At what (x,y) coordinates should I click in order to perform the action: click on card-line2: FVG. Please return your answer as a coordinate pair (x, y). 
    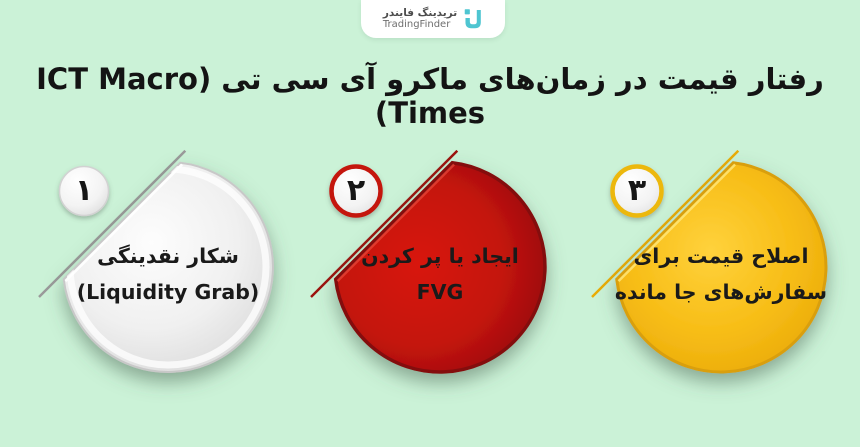
    Looking at the image, I should click on (440, 292).